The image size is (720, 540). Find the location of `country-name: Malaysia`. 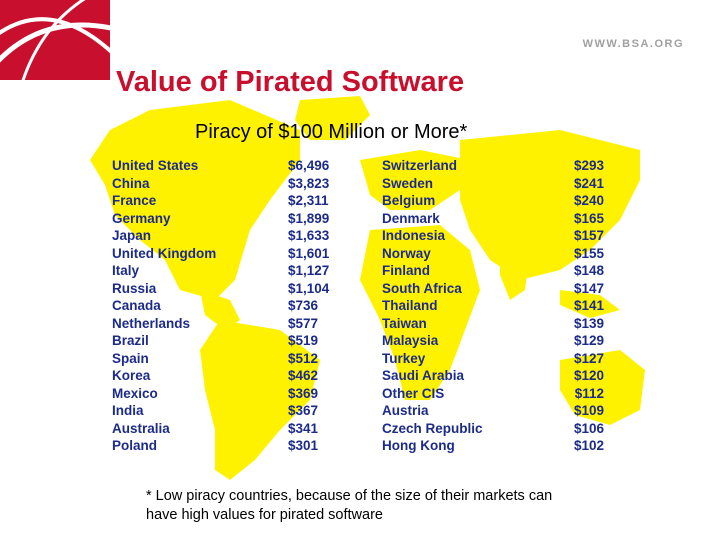

country-name: Malaysia is located at coordinates (410, 340).